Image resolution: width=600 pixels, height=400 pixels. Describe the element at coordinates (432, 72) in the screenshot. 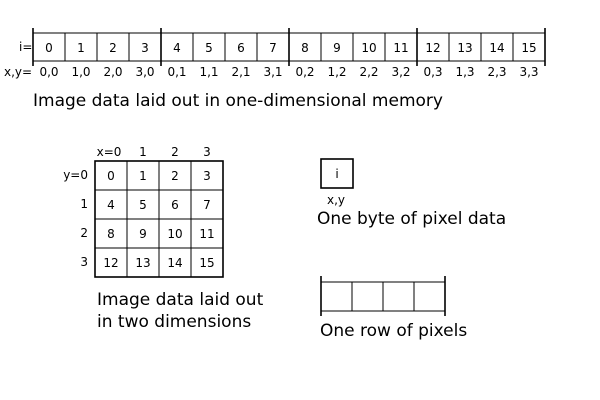

I see `memory-cell-coord: 0,3` at that location.